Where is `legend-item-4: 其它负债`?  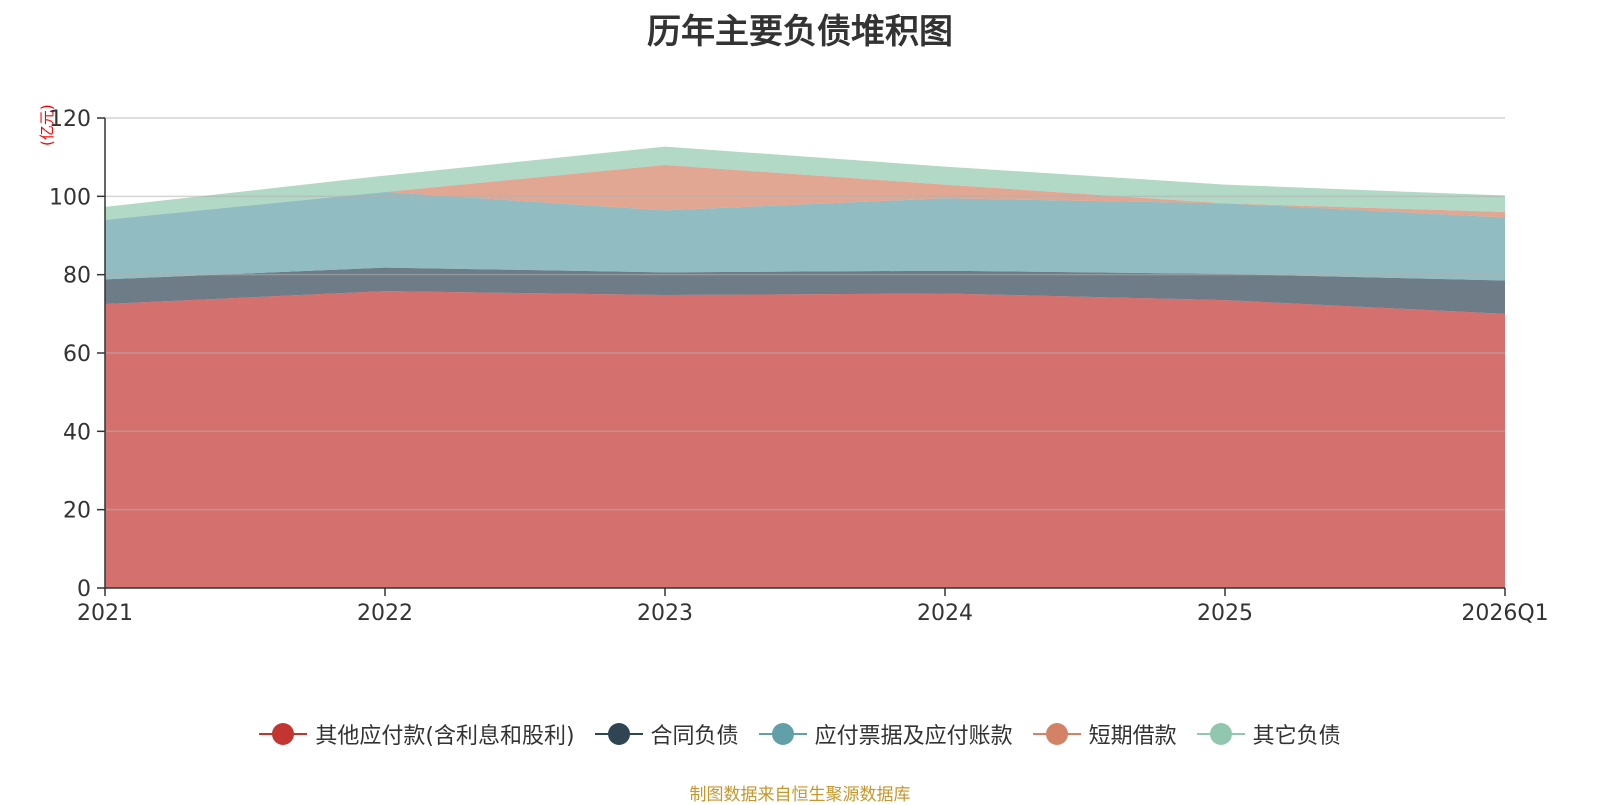
legend-item-4: 其它负债 is located at coordinates (1268, 734).